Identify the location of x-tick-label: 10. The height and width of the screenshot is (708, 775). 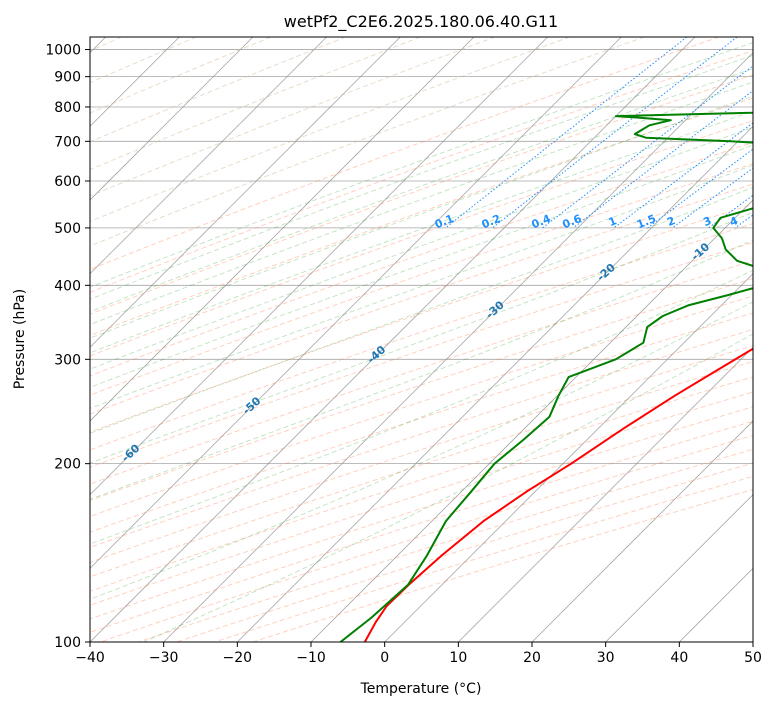
(458, 658).